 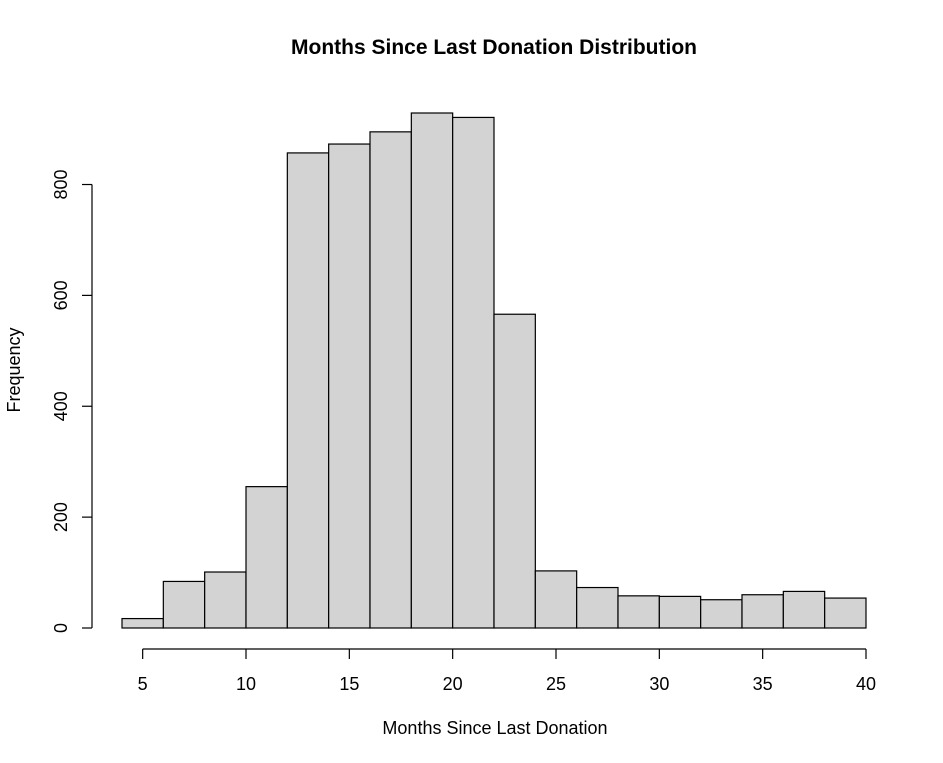 I want to click on y-tick-label: 0, so click(x=61, y=628).